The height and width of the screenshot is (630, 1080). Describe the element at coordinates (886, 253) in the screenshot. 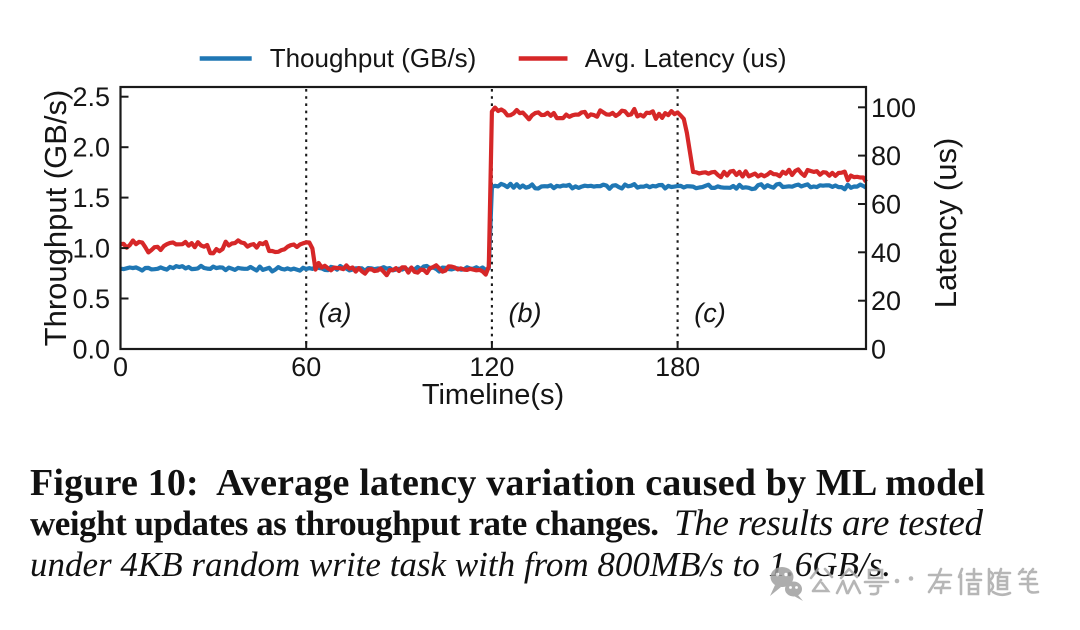

I see `svg-text: 40` at that location.